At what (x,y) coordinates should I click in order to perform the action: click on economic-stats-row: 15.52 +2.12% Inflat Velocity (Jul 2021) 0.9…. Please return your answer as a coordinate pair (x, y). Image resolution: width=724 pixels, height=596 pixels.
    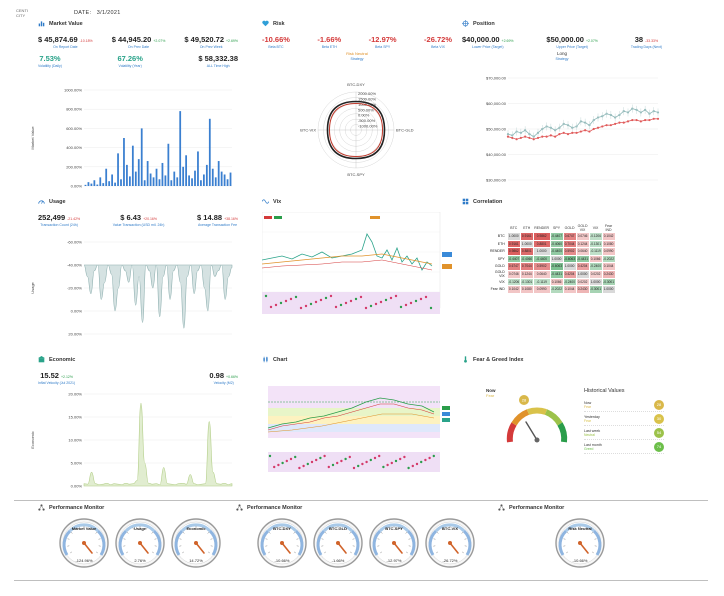
    Looking at the image, I should click on (138, 378).